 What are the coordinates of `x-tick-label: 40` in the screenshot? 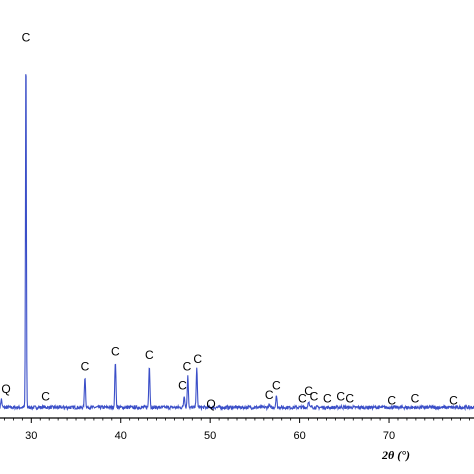 It's located at (121, 436).